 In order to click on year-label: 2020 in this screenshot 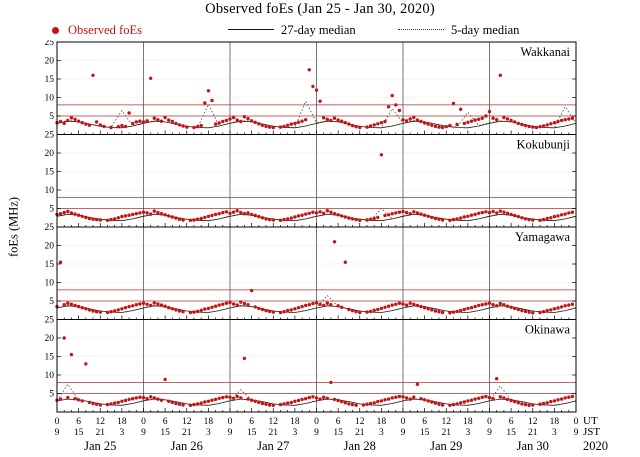, I will do `click(595, 446)`.